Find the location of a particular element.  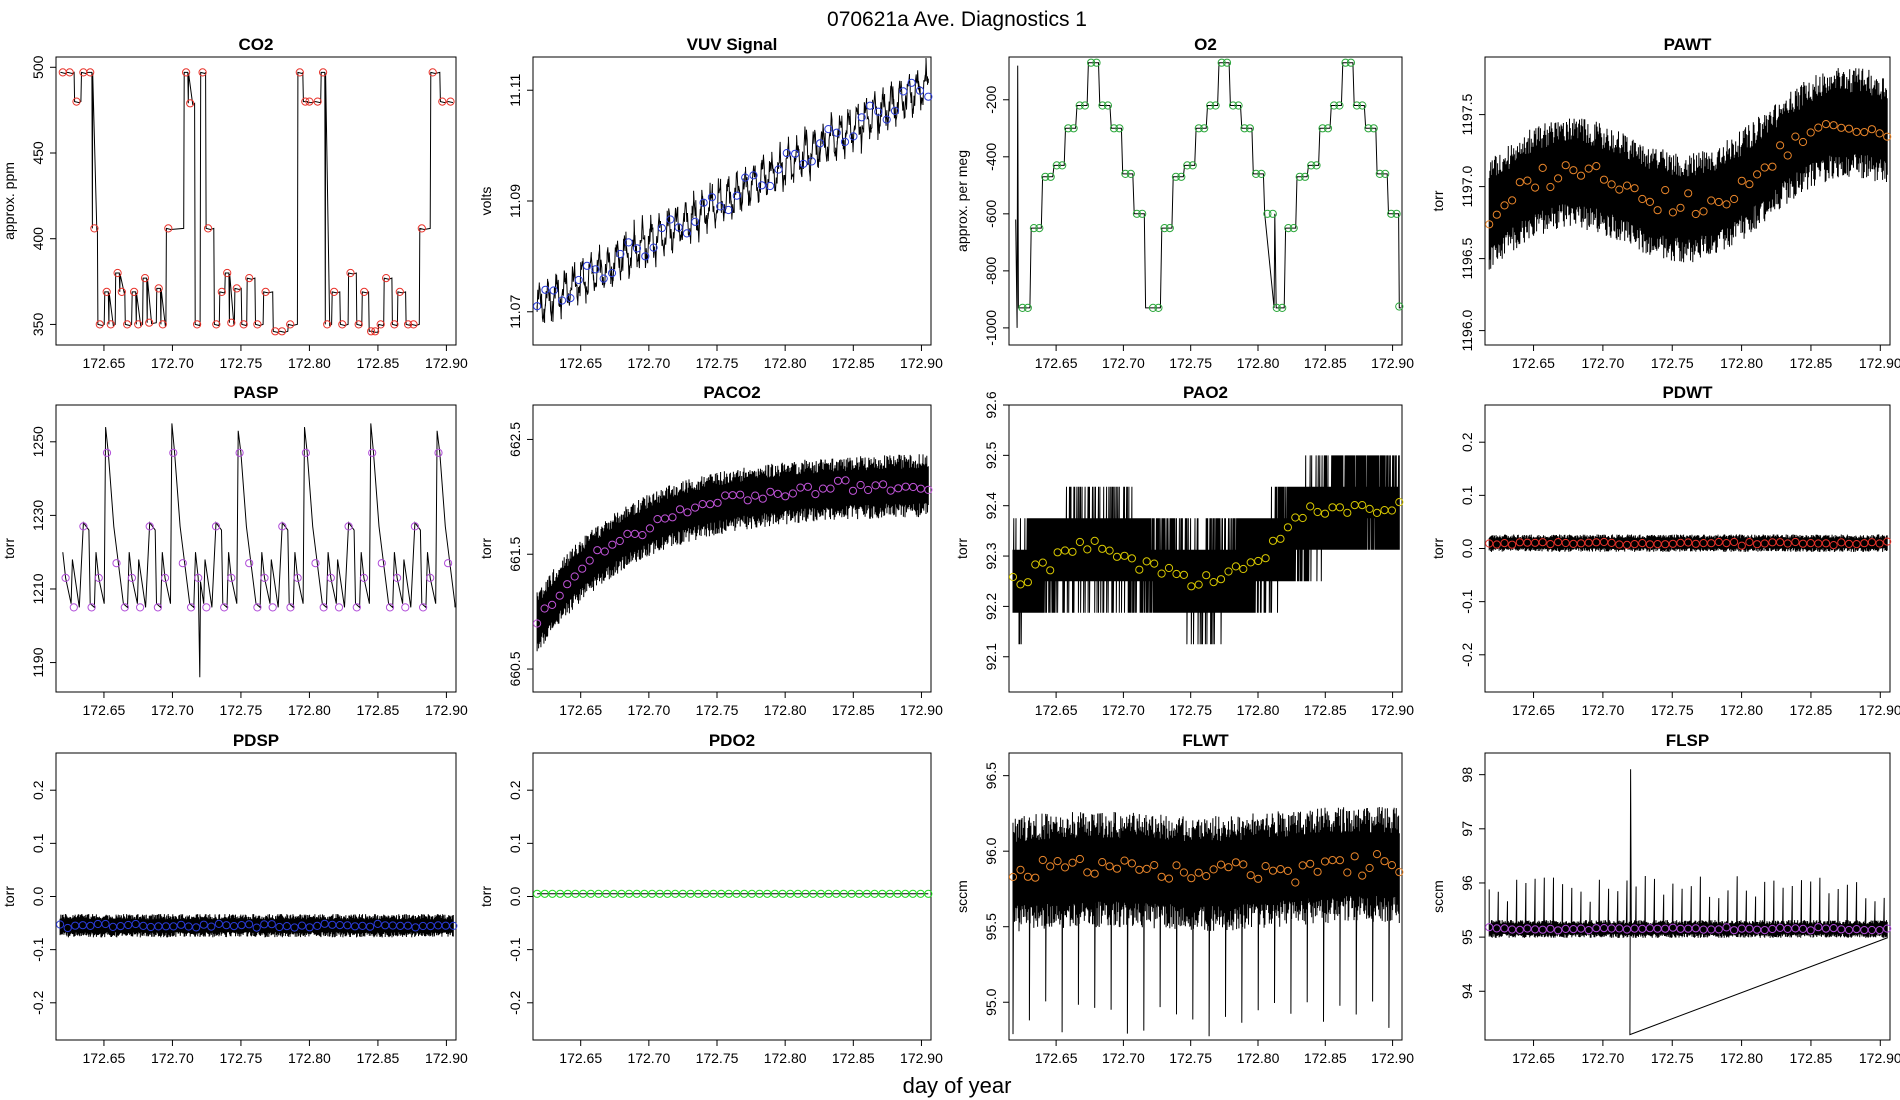

x-tick-label: 172.80 is located at coordinates (785, 1058).